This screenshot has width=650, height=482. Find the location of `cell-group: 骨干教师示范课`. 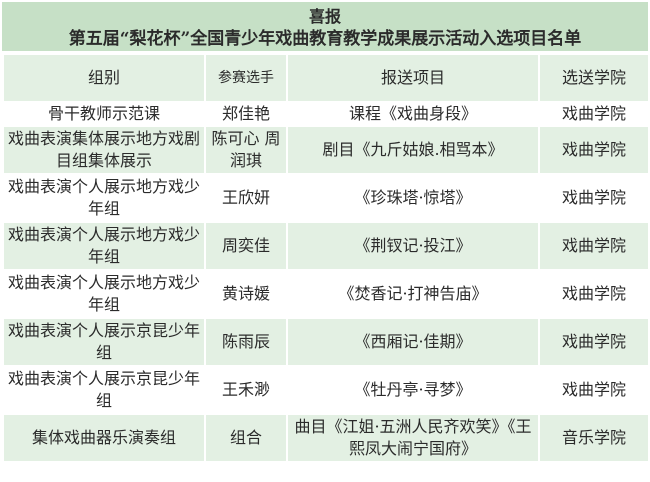

cell-group: 骨干教师示范课 is located at coordinates (104, 114).